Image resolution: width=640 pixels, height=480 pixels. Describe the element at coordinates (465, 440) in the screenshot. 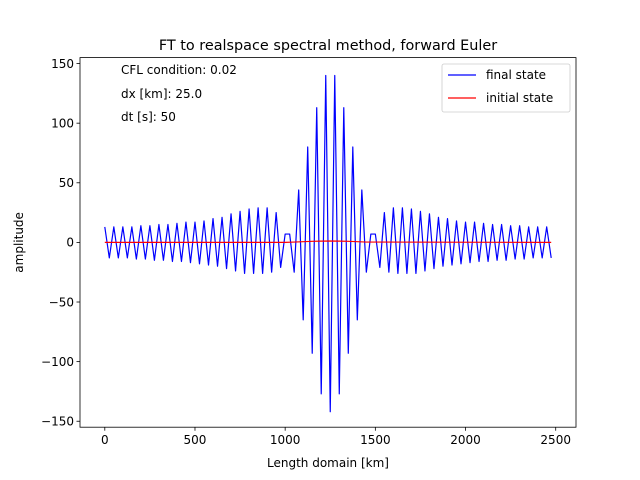

I see `x-tick-label: 2000` at that location.